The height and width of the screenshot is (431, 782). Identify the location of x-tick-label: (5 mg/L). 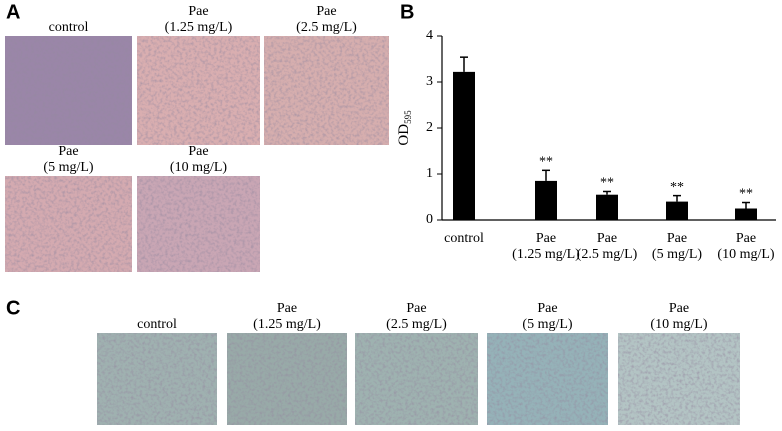
(677, 254).